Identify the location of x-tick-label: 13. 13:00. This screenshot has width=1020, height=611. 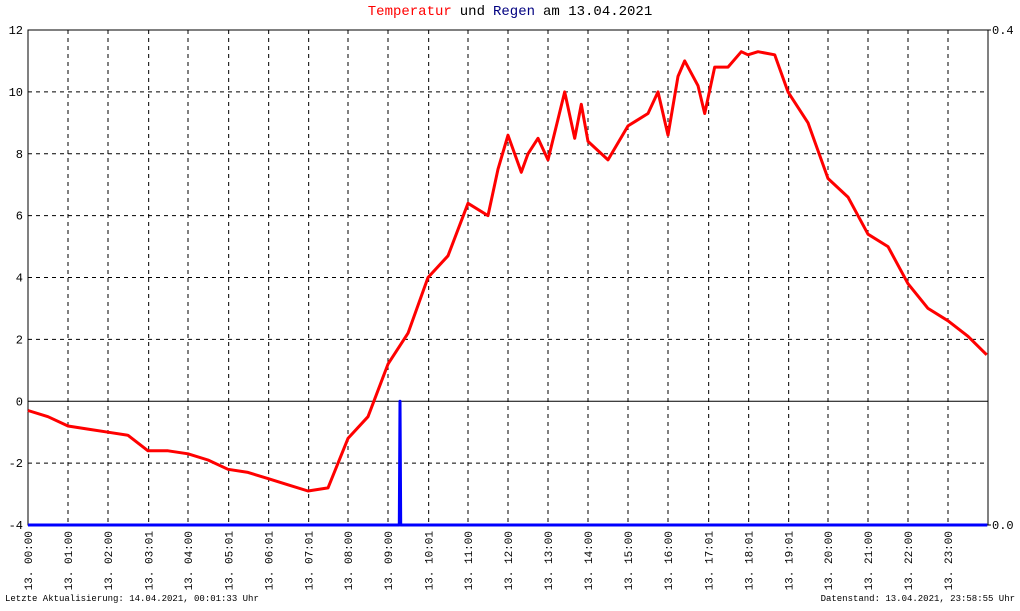
(550, 560).